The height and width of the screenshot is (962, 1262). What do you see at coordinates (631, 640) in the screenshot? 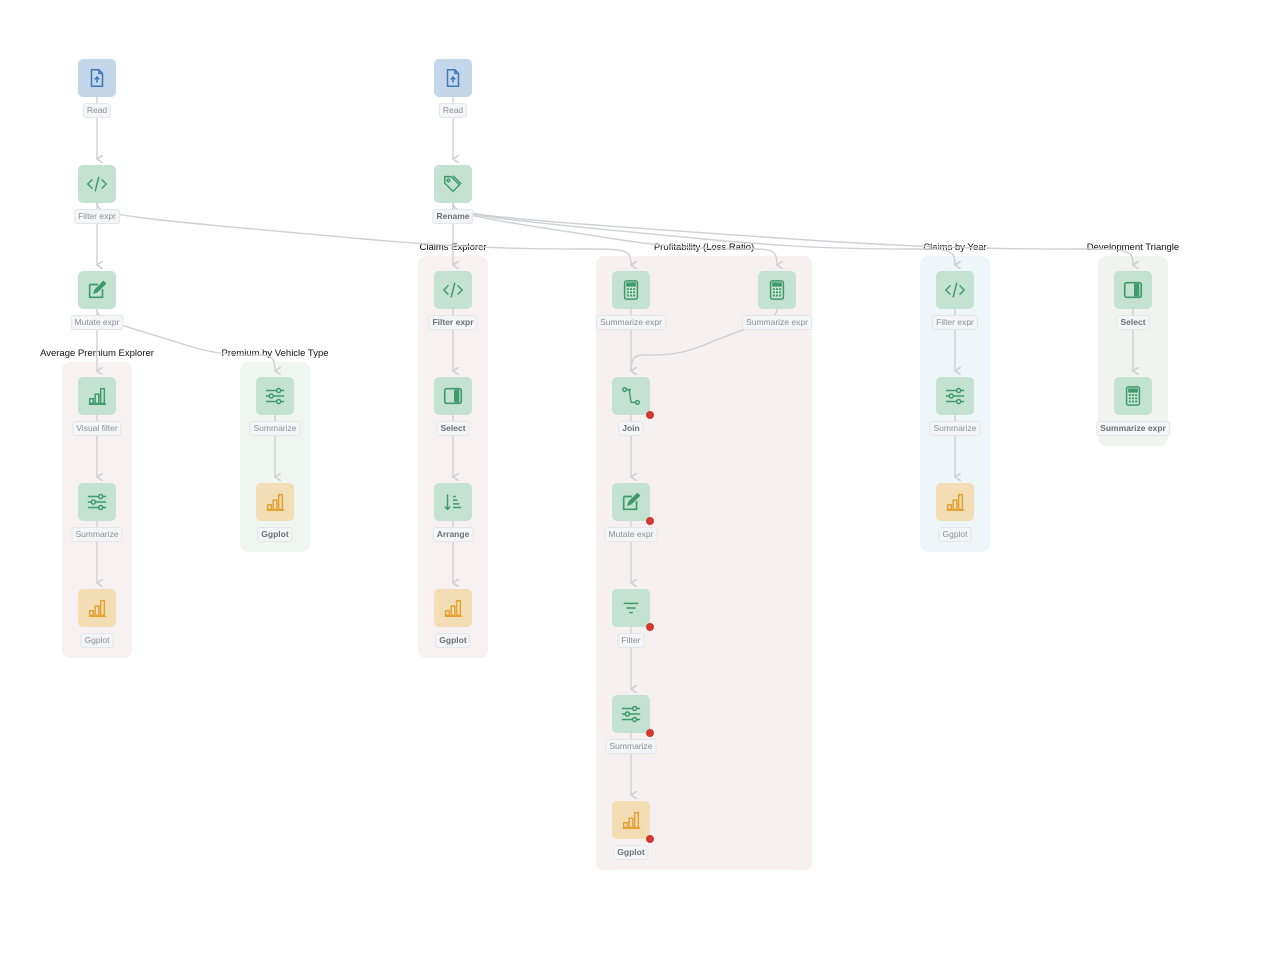
I see `node-label: Filter` at bounding box center [631, 640].